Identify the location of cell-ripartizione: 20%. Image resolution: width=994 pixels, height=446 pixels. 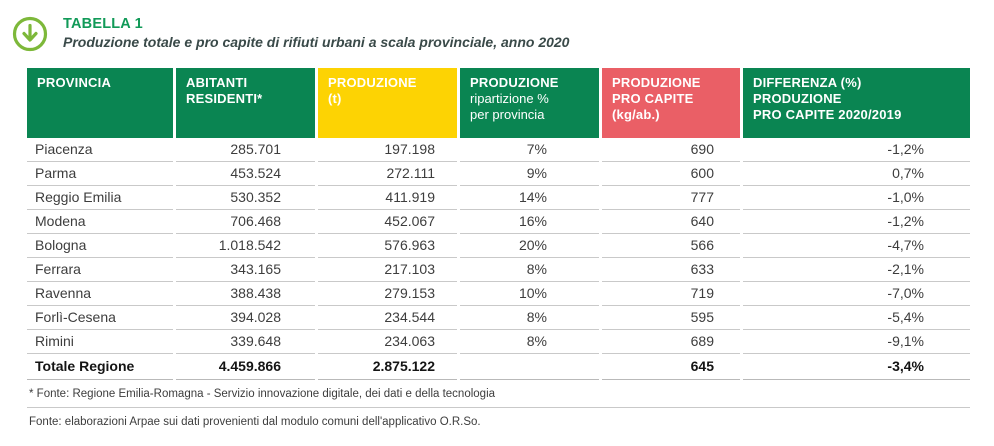
(529, 246).